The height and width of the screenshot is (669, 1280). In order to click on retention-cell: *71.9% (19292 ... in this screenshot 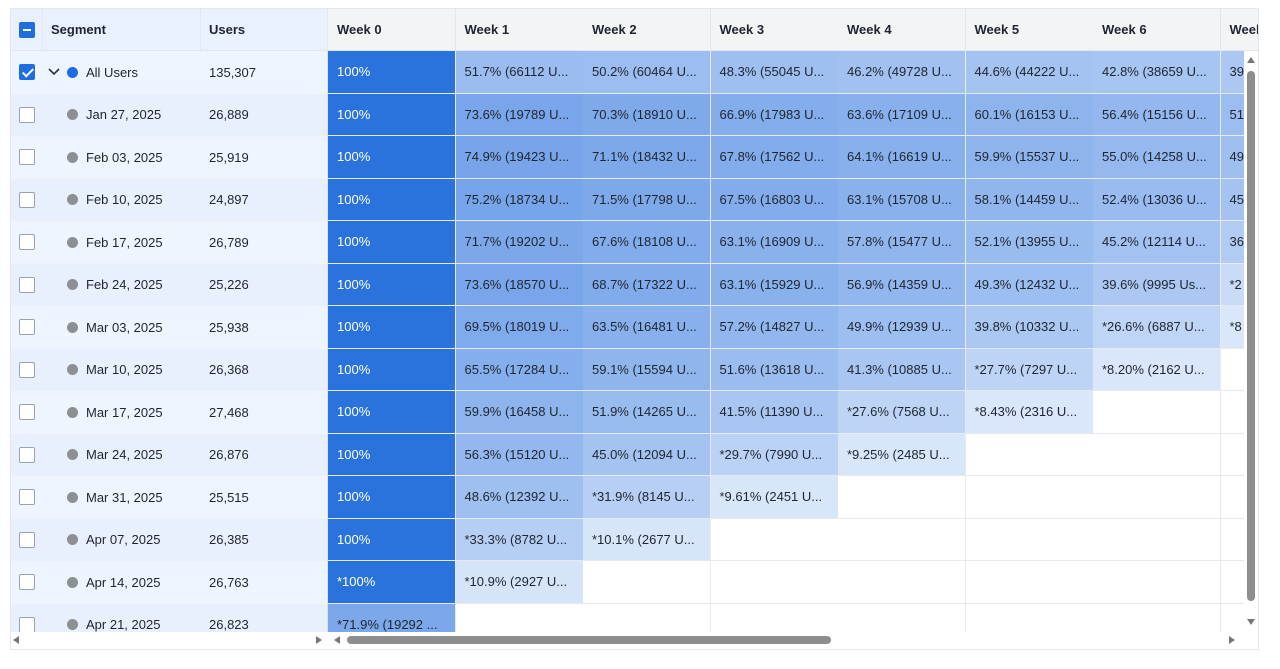, I will do `click(392, 617)`.